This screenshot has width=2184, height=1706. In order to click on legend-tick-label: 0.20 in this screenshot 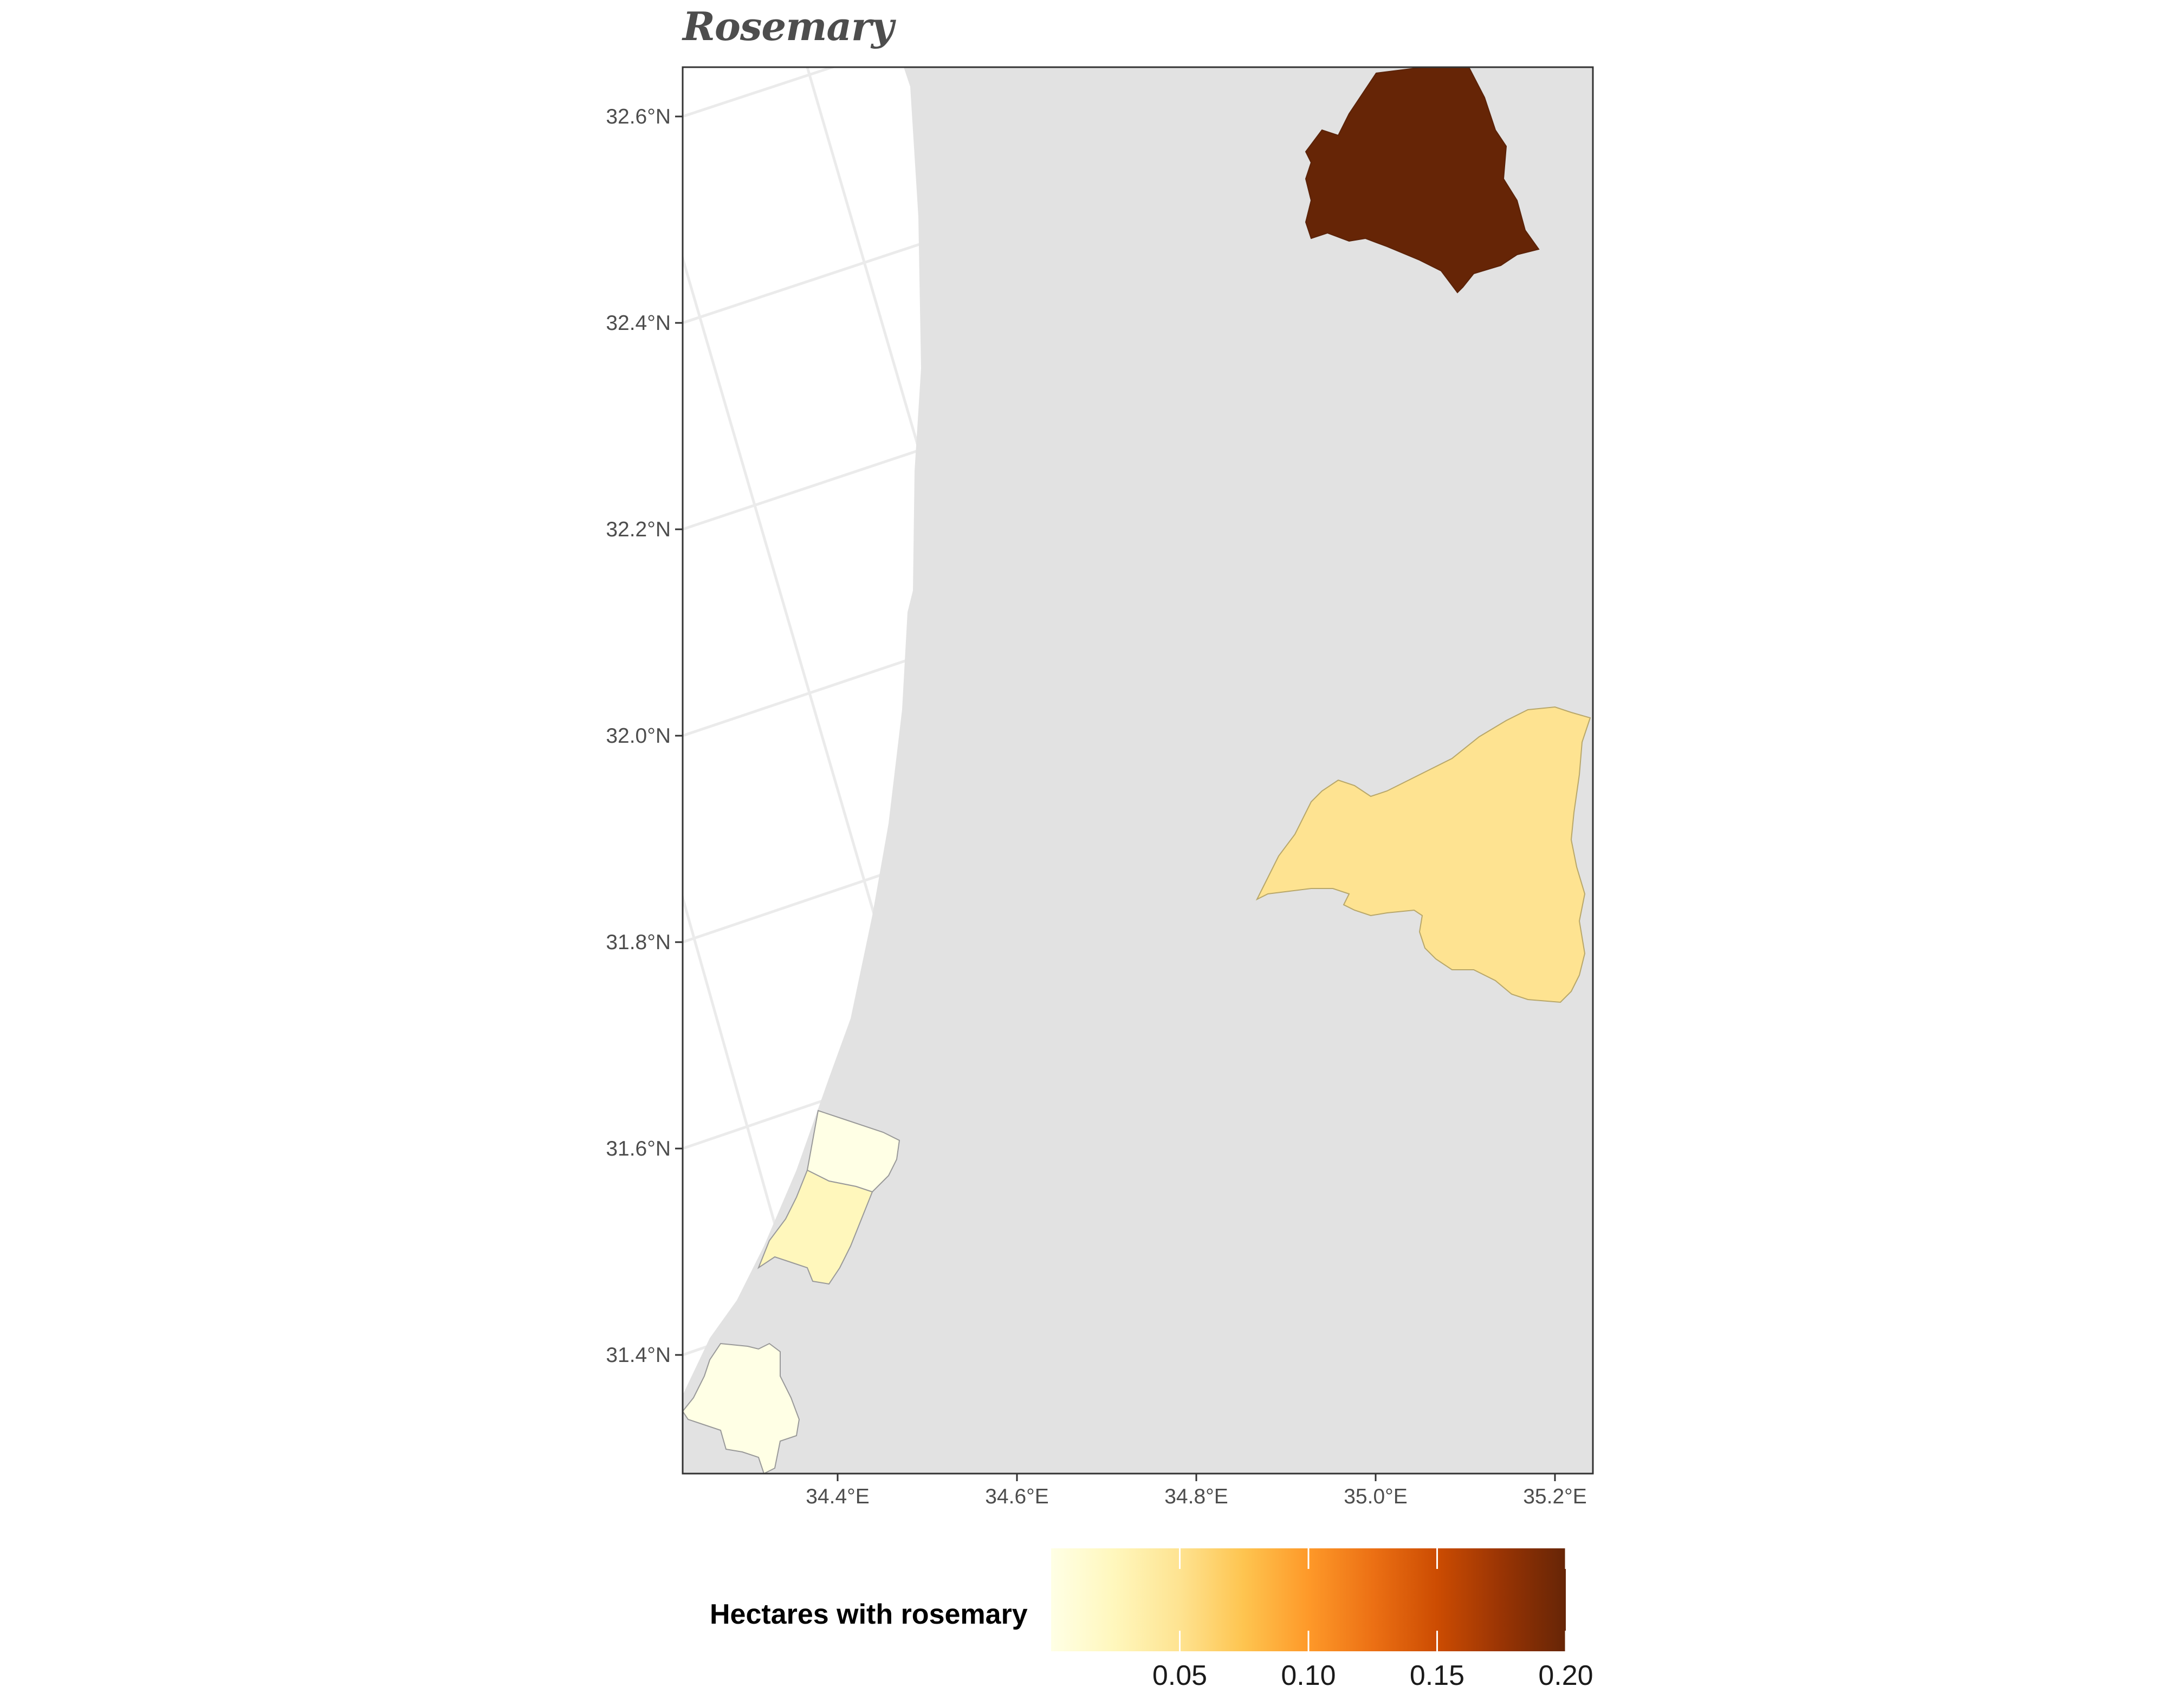, I will do `click(1565, 1675)`.